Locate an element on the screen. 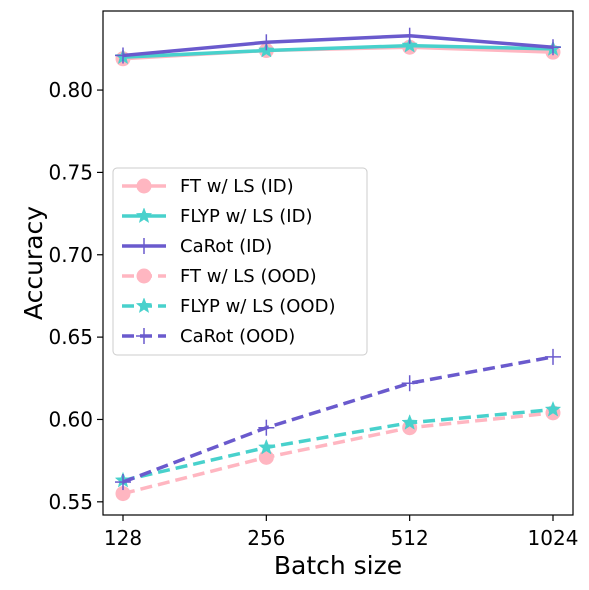  legend-item: CaRot (ID) is located at coordinates (197, 246).